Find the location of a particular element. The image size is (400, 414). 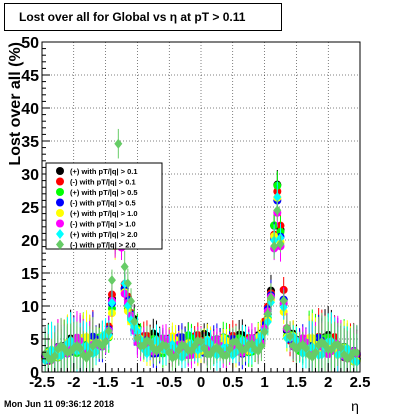

y-tick-label: 30 is located at coordinates (30, 175).